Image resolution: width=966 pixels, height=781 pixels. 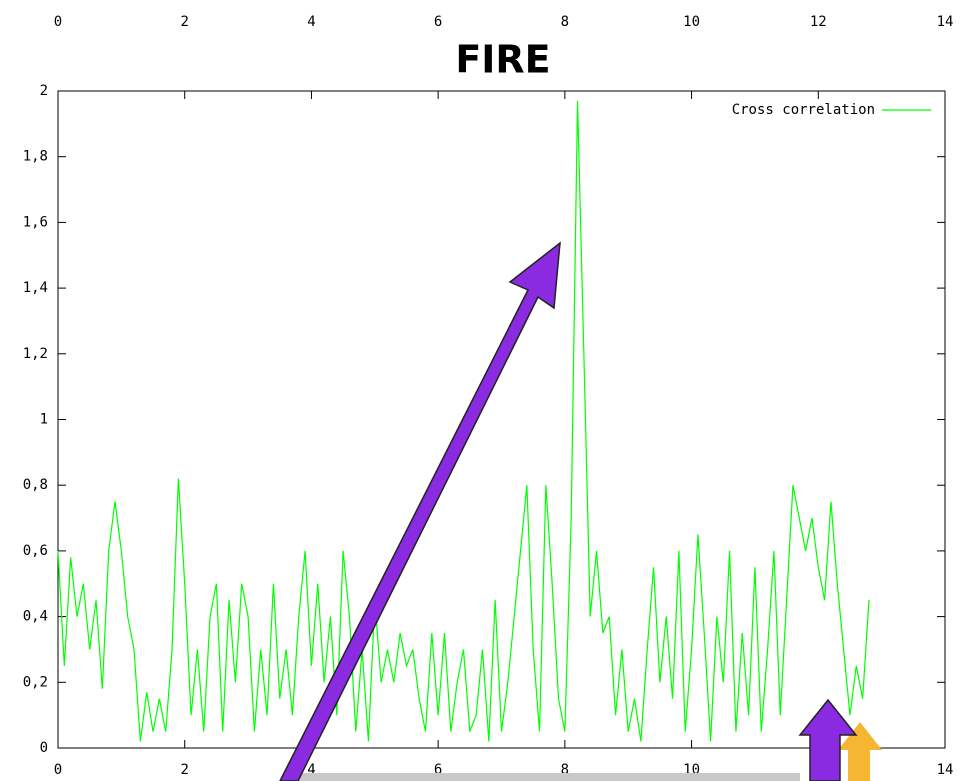 What do you see at coordinates (35, 354) in the screenshot?
I see `y-tick-label: 1,2` at bounding box center [35, 354].